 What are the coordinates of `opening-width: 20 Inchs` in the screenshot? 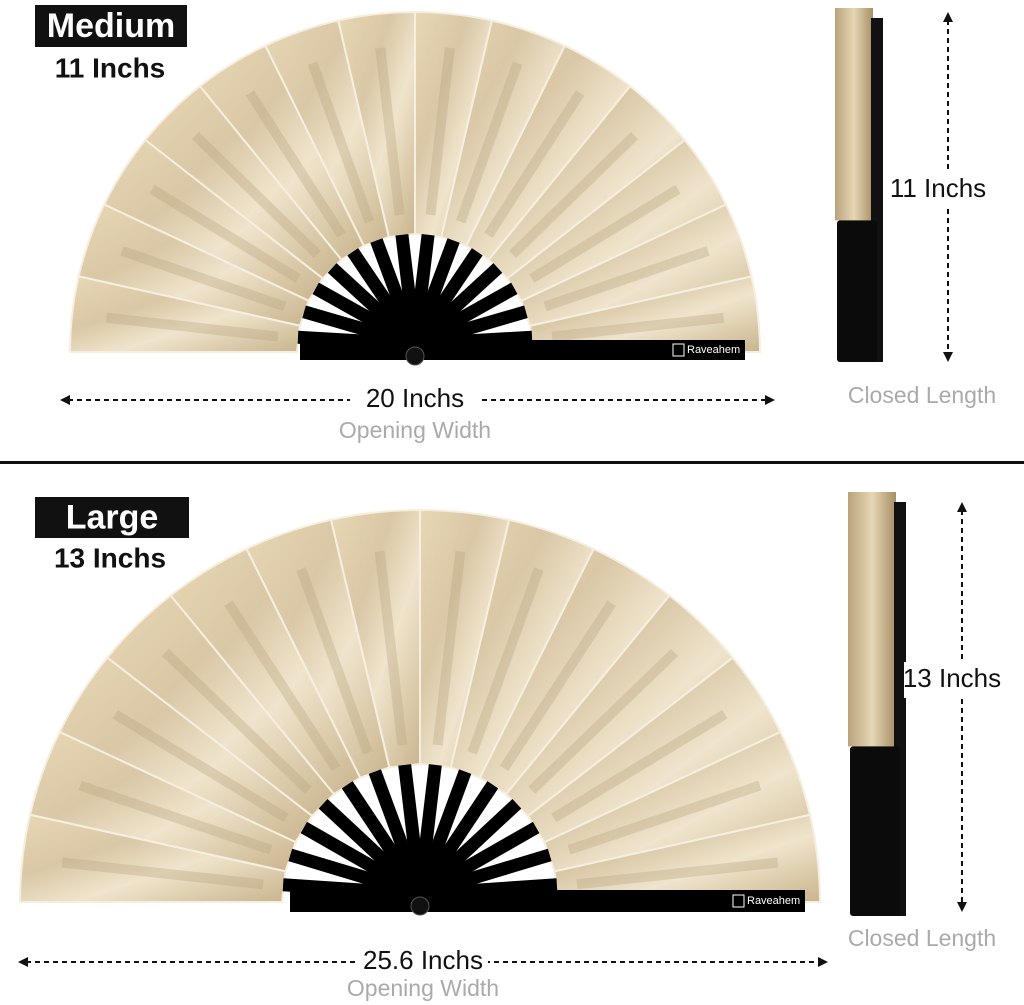 It's located at (415, 398).